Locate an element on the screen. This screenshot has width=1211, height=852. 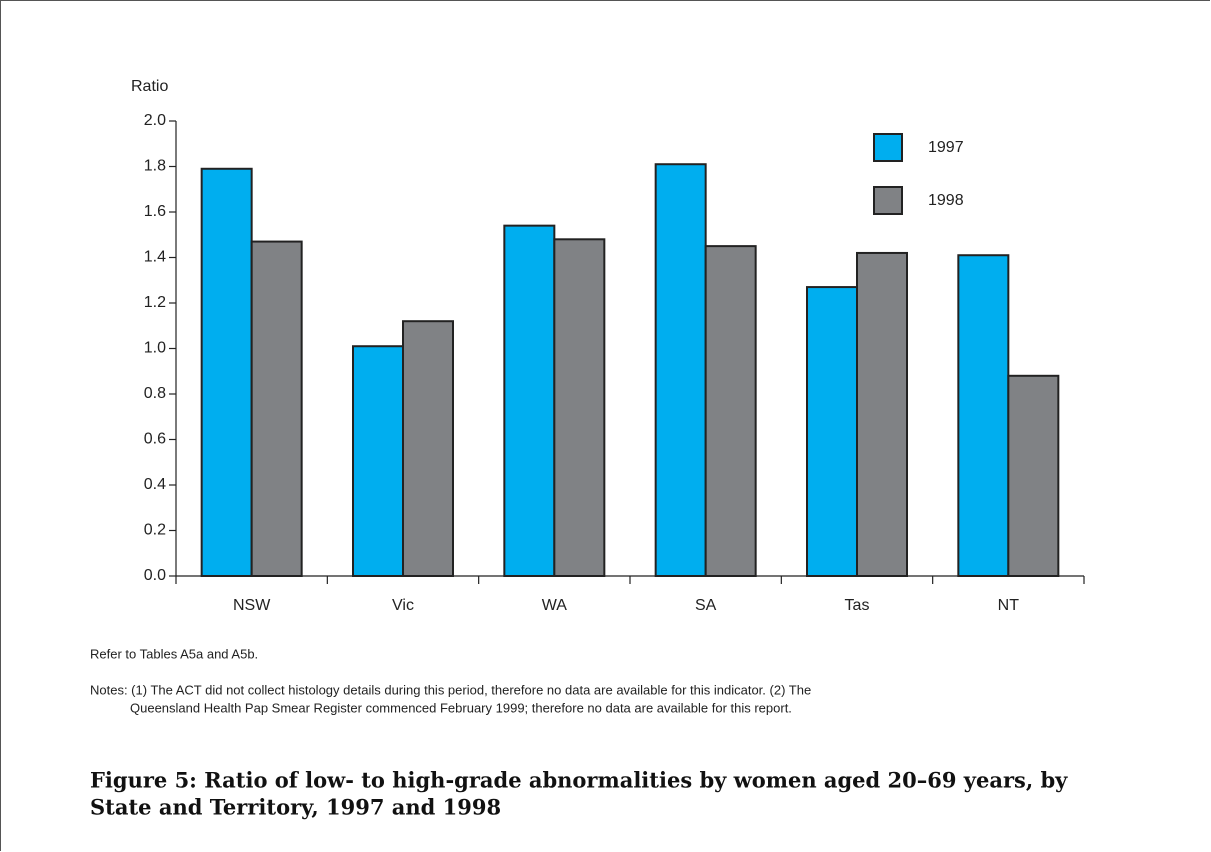
legend-label: 1998 is located at coordinates (946, 200).